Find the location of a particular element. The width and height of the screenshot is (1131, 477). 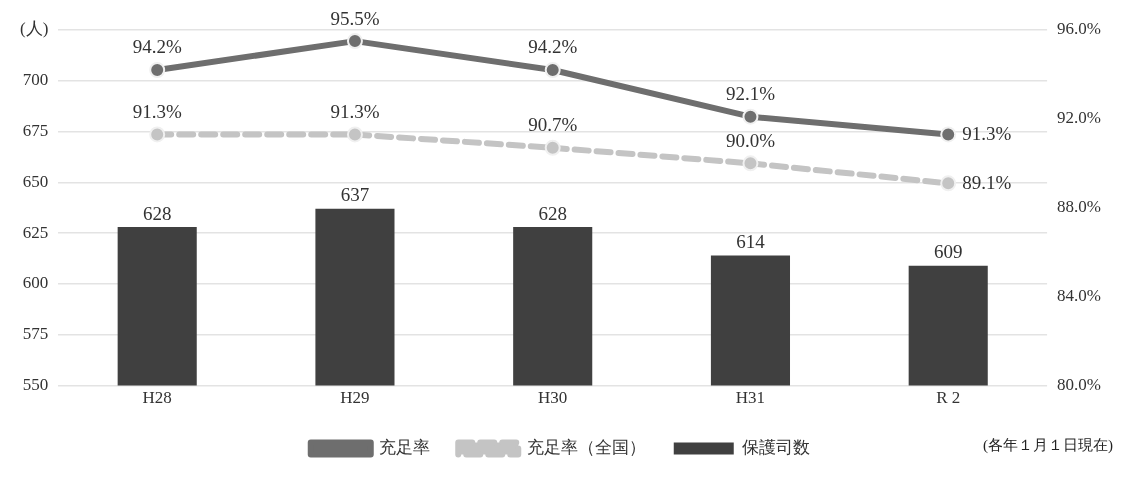

y2-tick-label: 84.0% is located at coordinates (1079, 296).